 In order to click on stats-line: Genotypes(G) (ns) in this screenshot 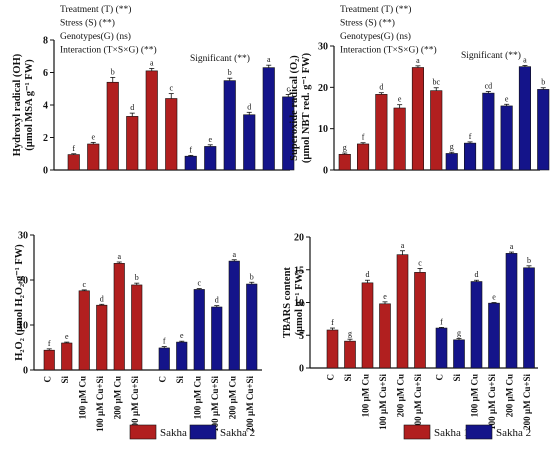, I will do `click(375, 36)`.